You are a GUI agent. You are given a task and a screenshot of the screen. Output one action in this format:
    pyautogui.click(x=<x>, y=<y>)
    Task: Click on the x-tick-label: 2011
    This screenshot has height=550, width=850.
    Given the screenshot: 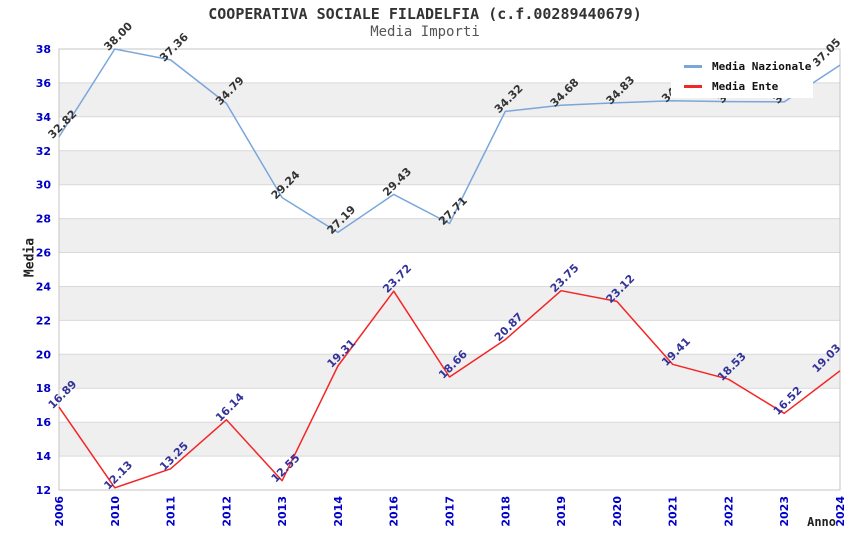 What is the action you would take?
    pyautogui.click(x=171, y=511)
    